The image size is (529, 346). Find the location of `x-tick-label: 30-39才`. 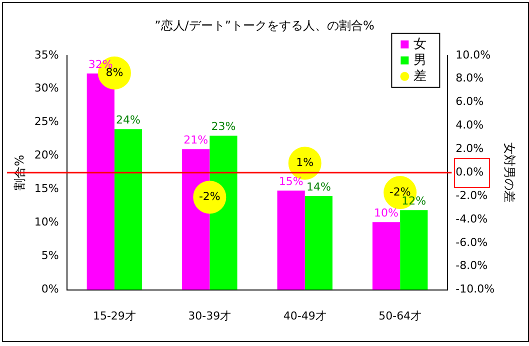

x-tick-label: 30-39才 is located at coordinates (210, 315).